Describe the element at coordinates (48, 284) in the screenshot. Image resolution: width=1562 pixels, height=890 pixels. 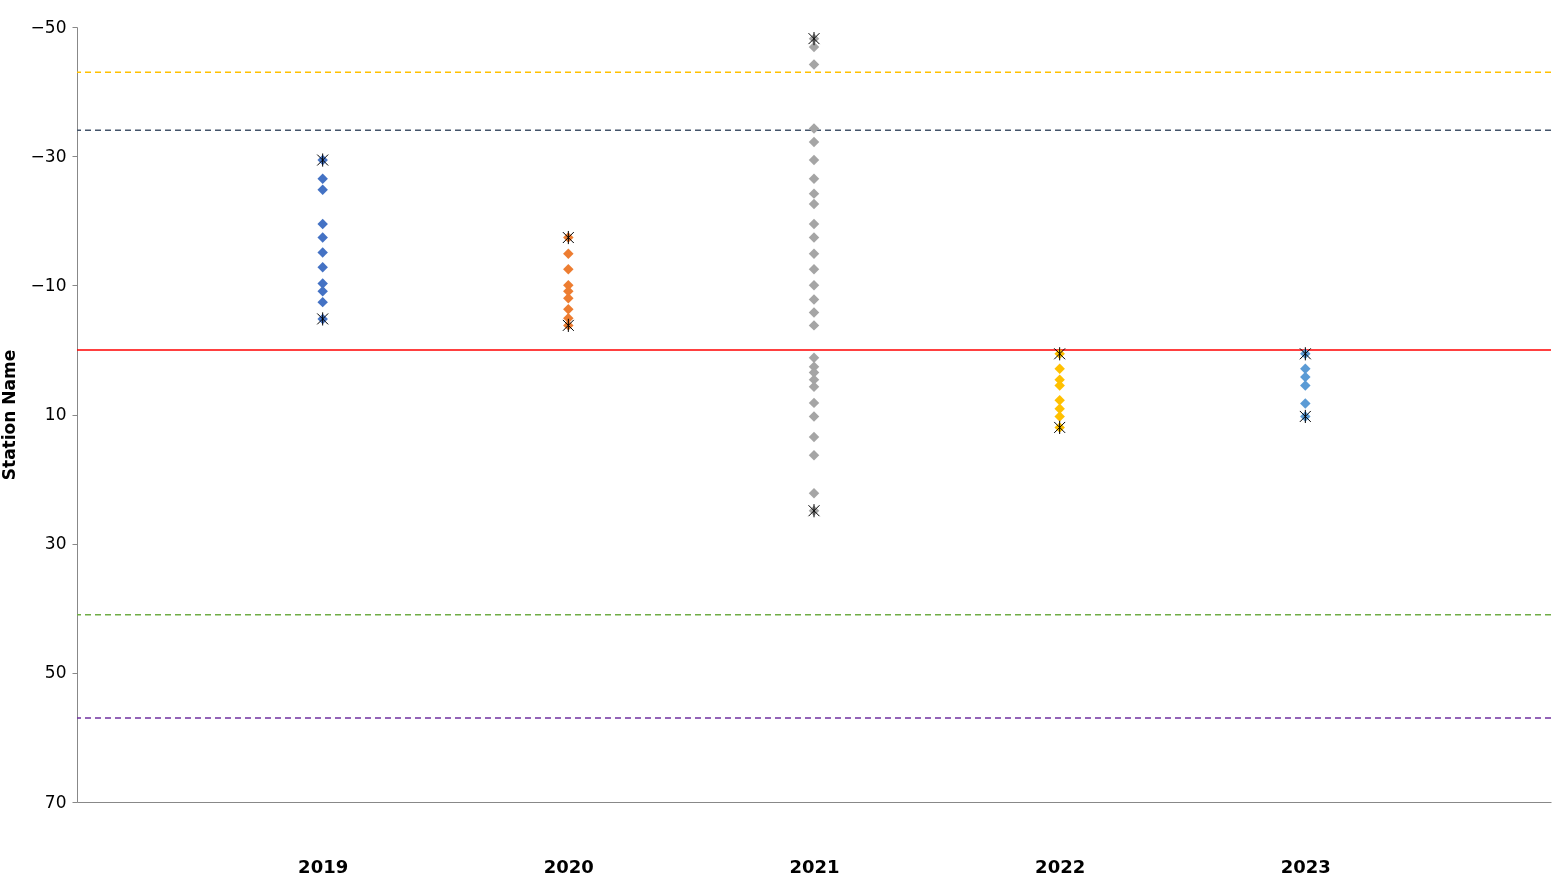
I see `y-tick-label: −10` at that location.